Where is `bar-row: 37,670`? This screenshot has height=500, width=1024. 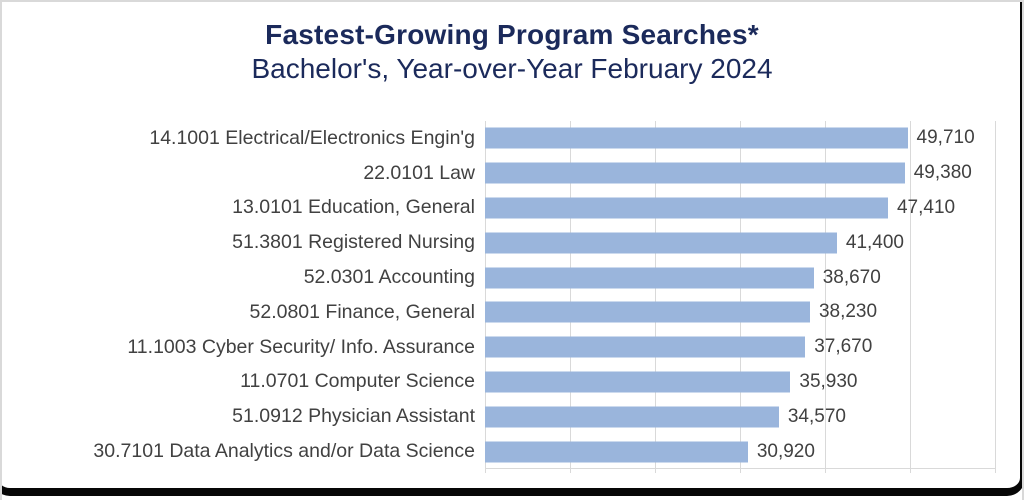
bar-row: 37,670 is located at coordinates (740, 347).